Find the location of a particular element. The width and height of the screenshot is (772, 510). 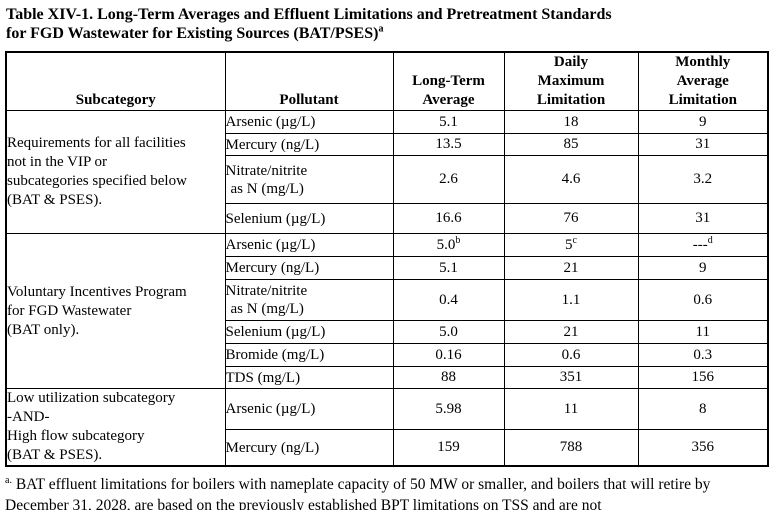

value-text: 5.98 is located at coordinates (448, 408).